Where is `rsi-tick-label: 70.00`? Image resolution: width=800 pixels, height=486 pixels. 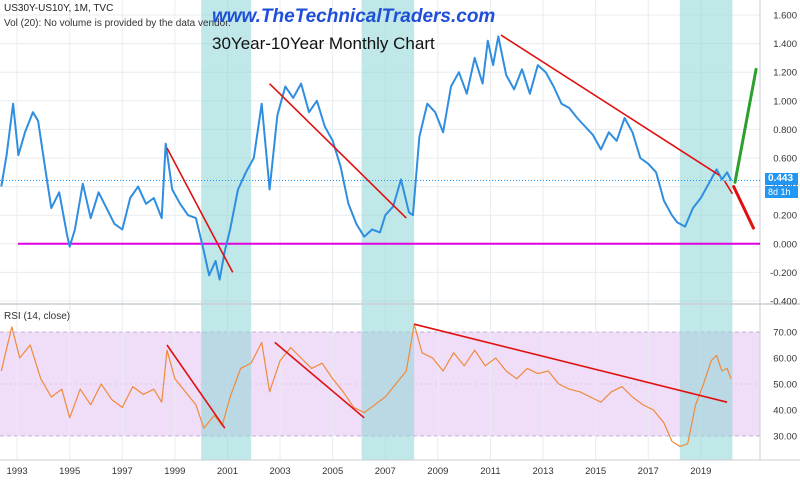 rsi-tick-label: 70.00 is located at coordinates (785, 333).